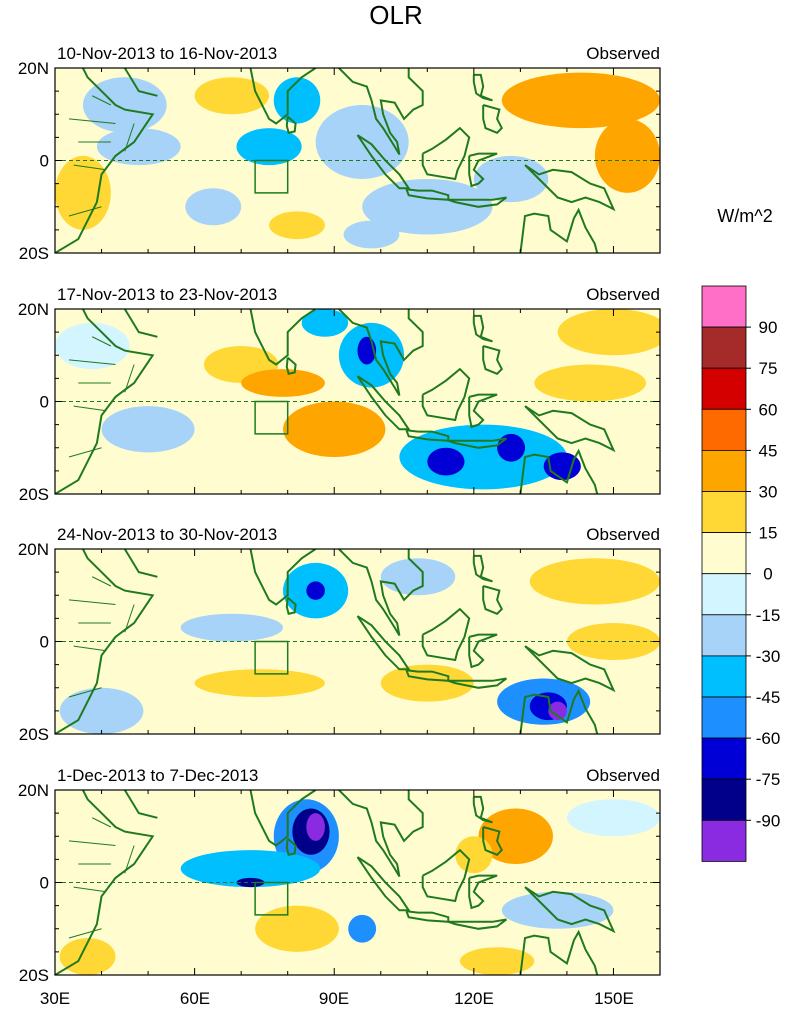  What do you see at coordinates (334, 998) in the screenshot?
I see `x-tick-label: 90E` at bounding box center [334, 998].